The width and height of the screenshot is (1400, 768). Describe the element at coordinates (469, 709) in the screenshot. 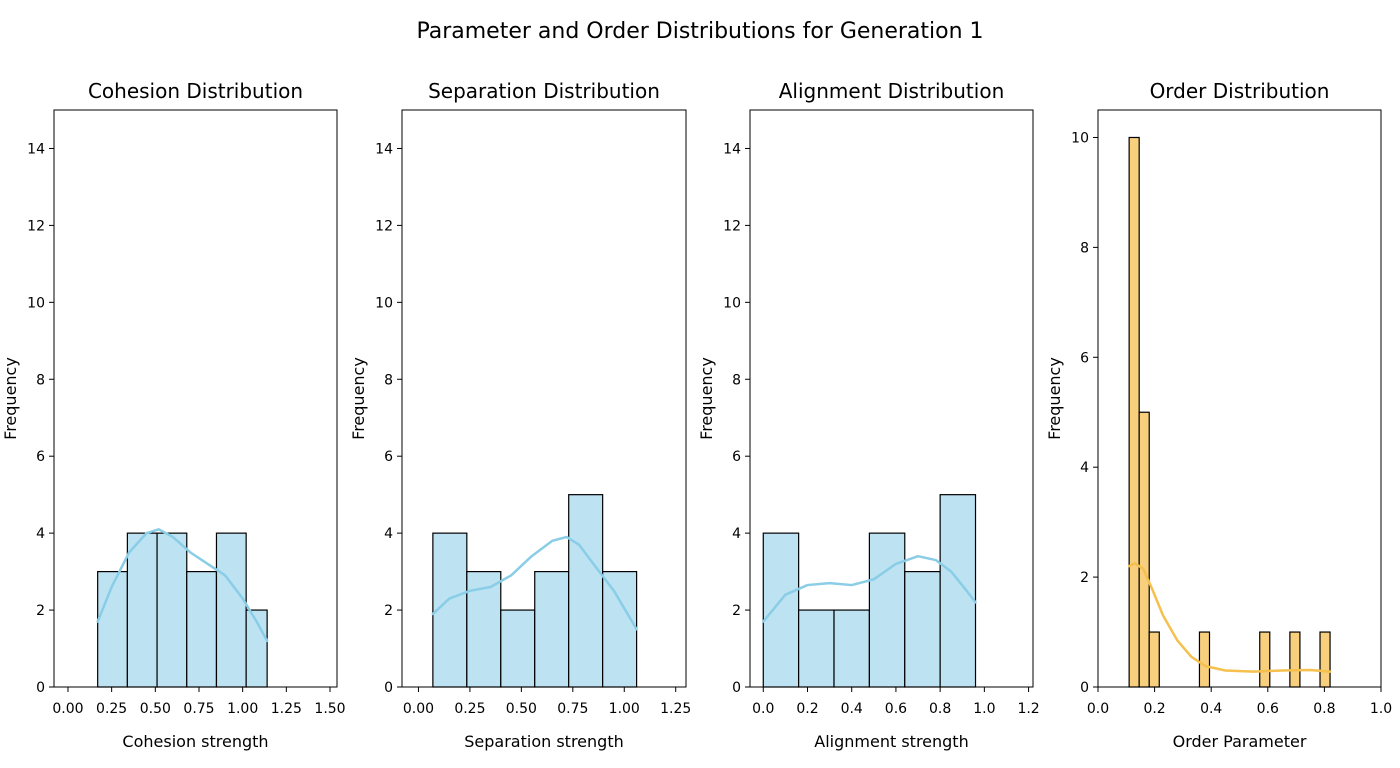

I see `separation-x-tick-label: 0.25` at that location.